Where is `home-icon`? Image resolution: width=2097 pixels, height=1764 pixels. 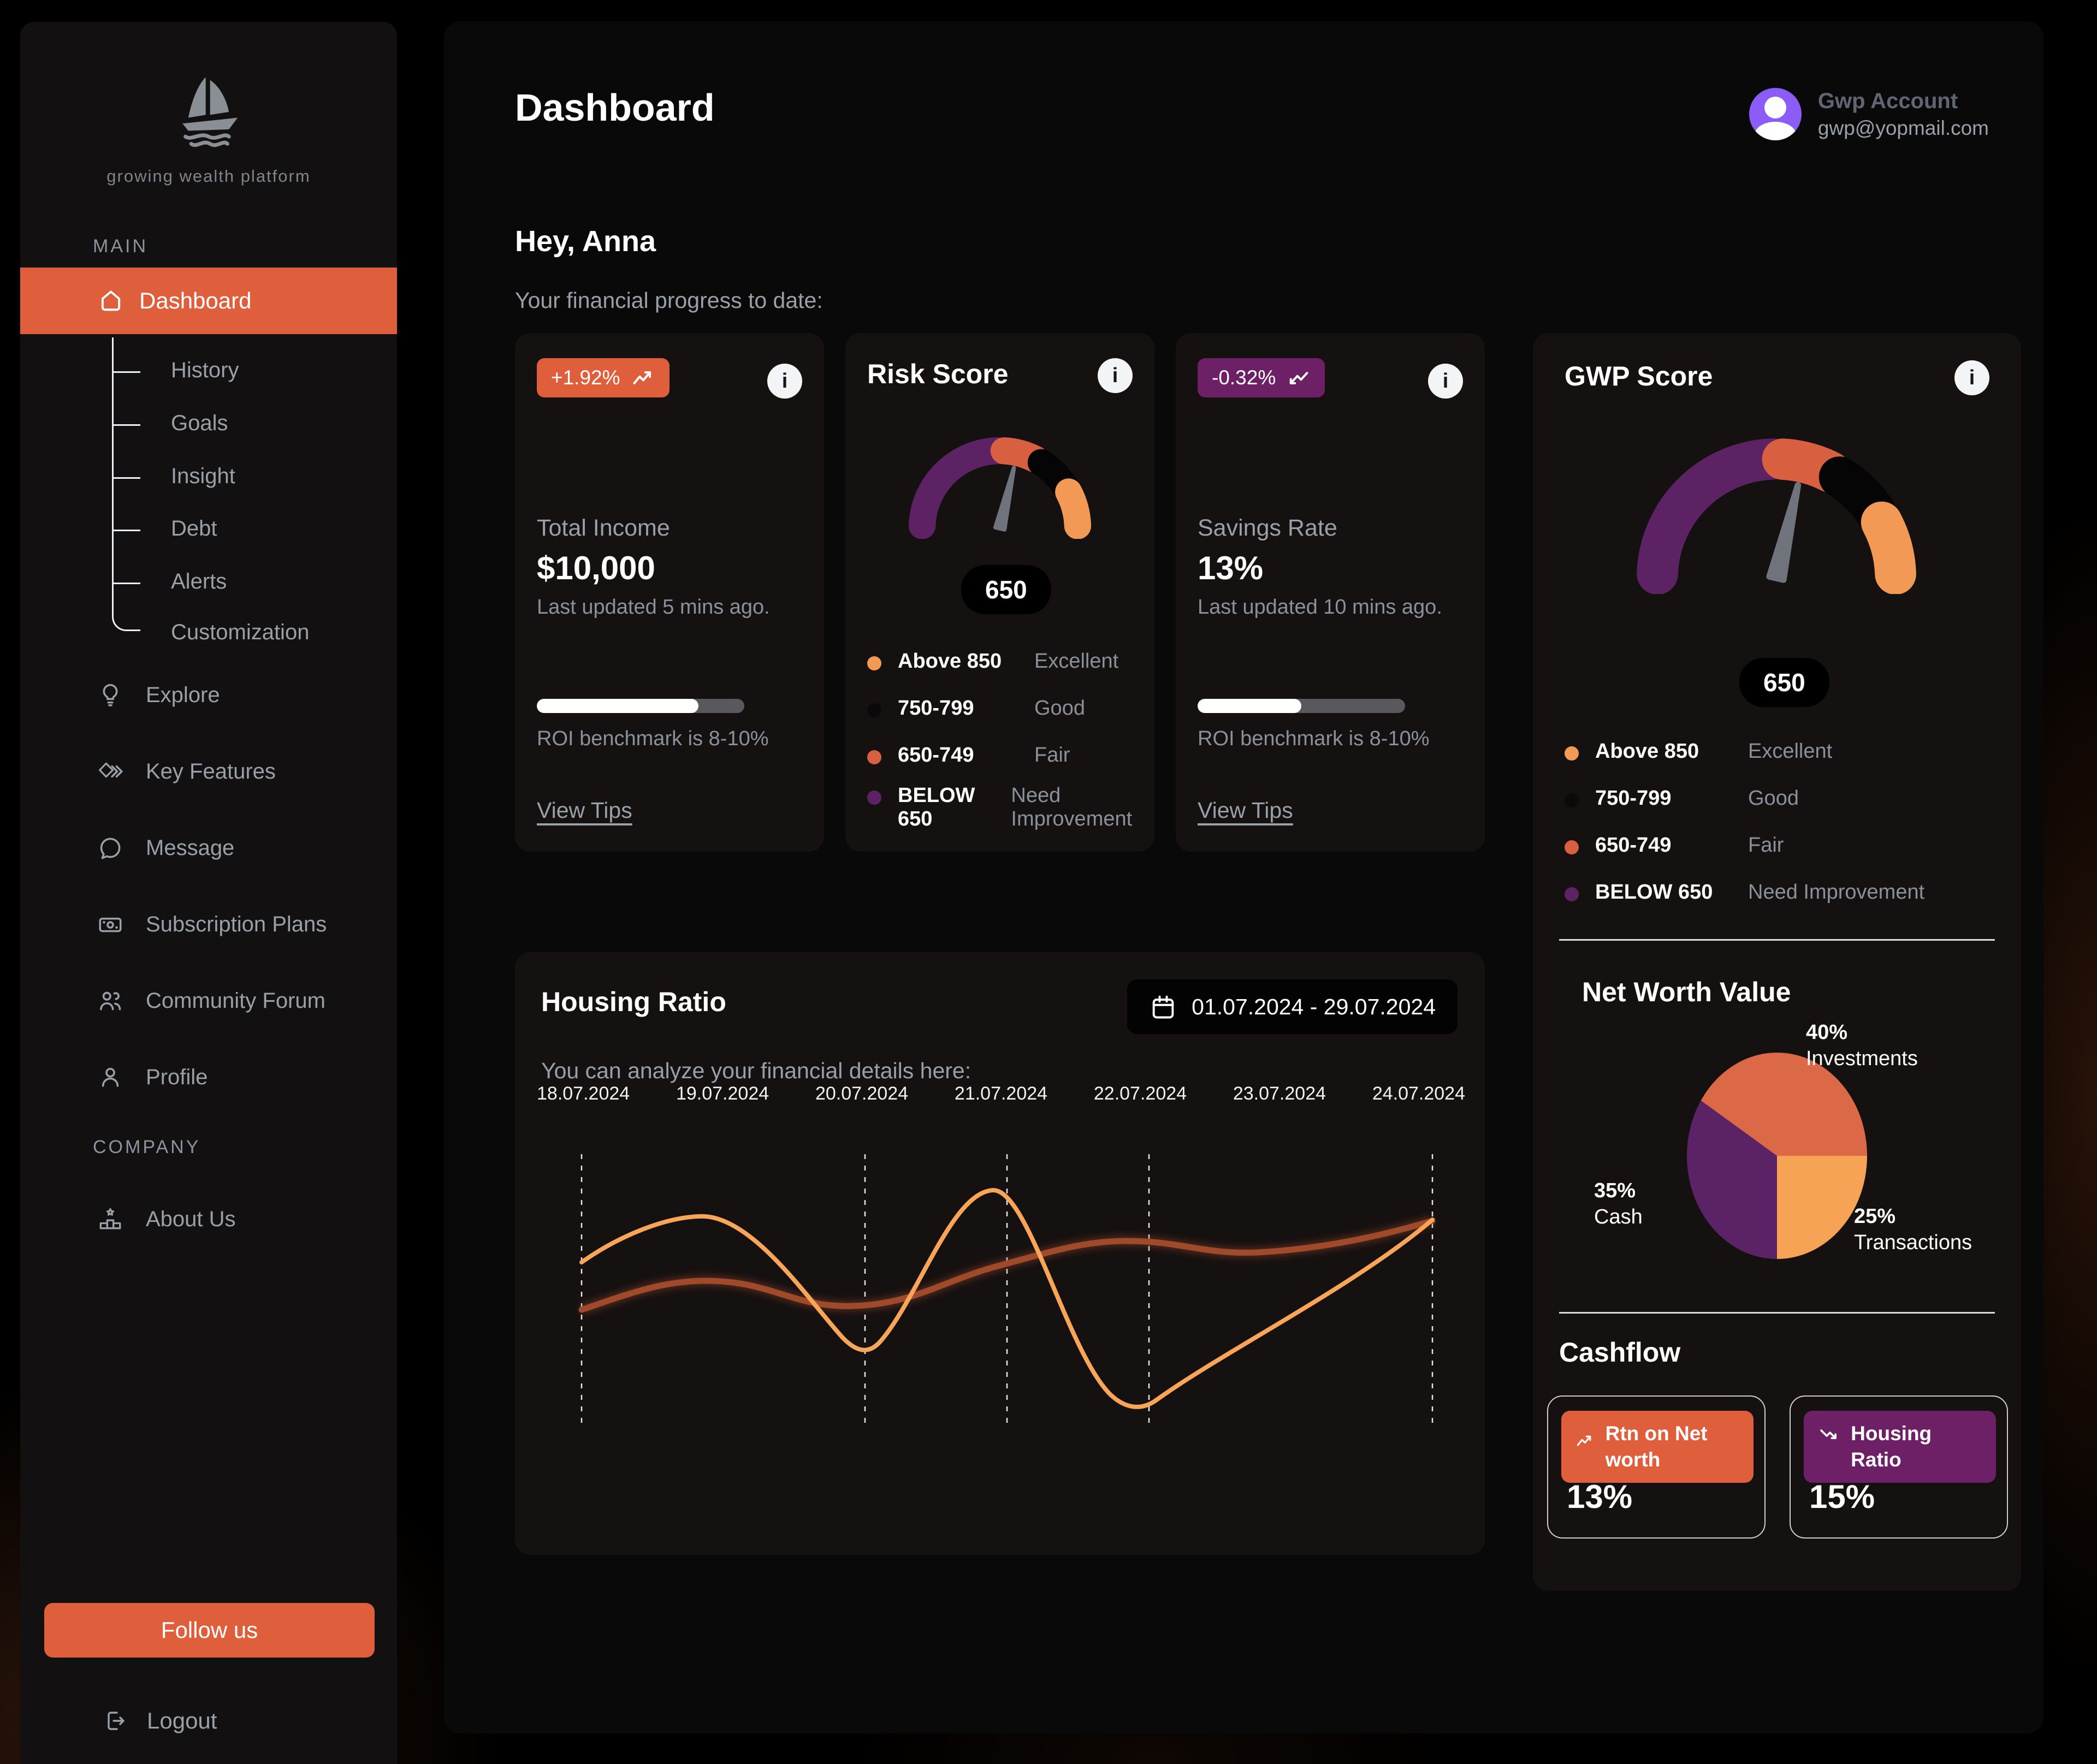 home-icon is located at coordinates (111, 300).